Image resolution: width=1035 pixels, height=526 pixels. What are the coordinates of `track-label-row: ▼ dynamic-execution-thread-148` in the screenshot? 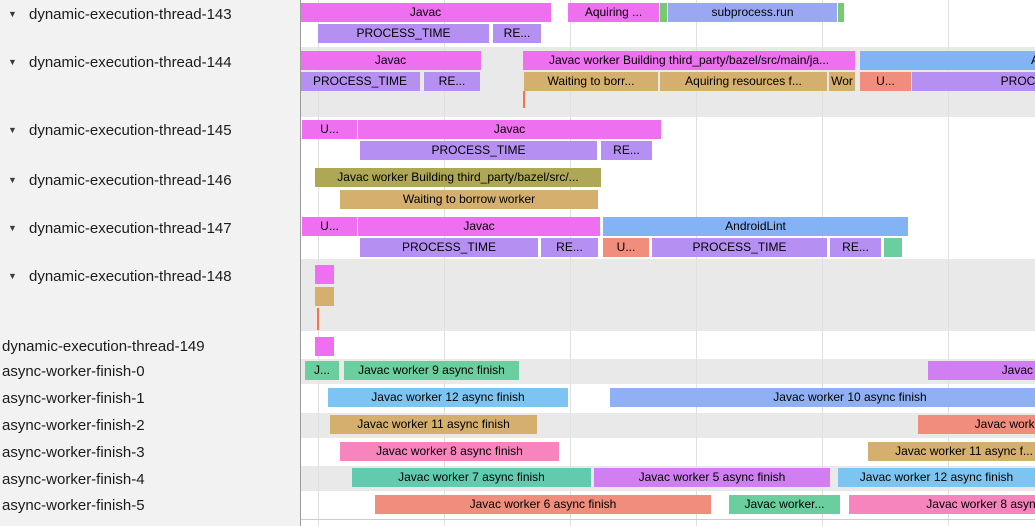 It's located at (120, 276).